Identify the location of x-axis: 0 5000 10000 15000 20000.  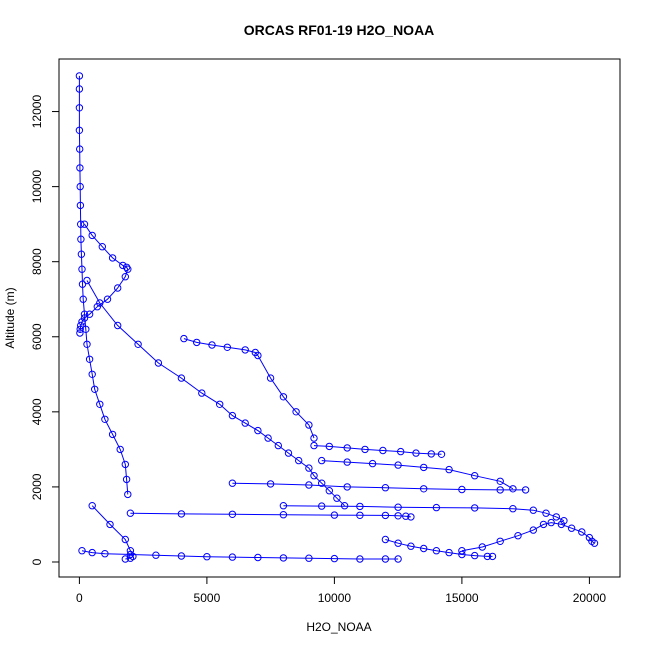
(341, 590).